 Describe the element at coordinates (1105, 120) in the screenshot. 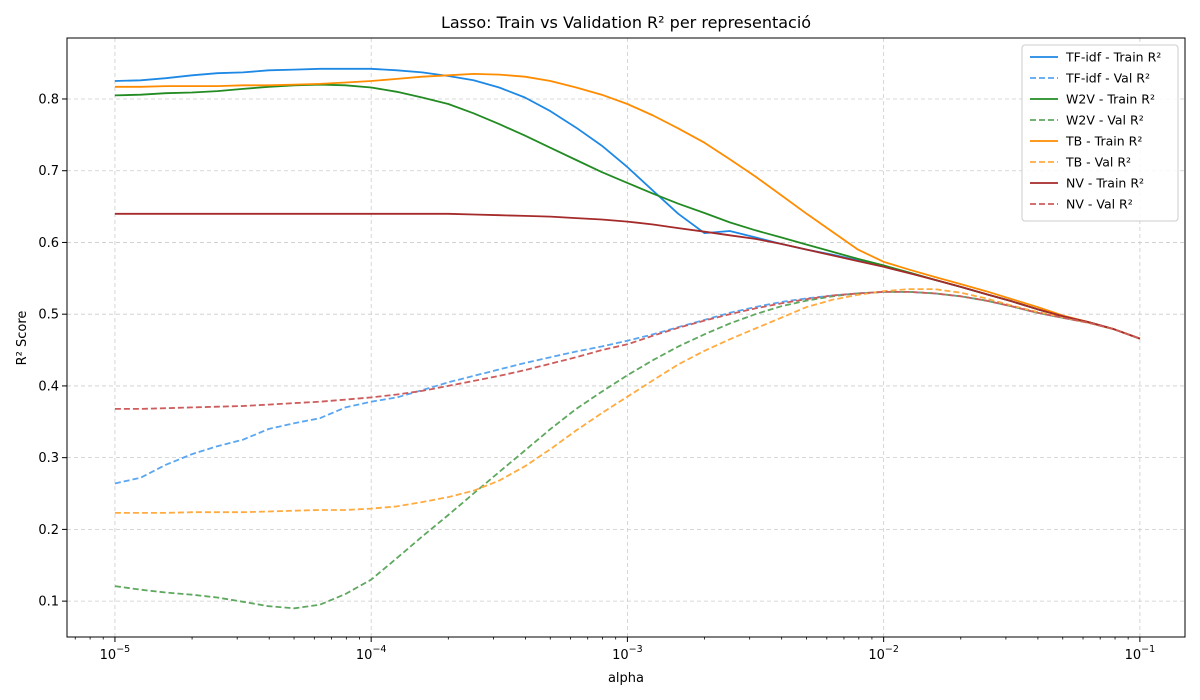

I see `legend-label: W2V - Val R²` at that location.